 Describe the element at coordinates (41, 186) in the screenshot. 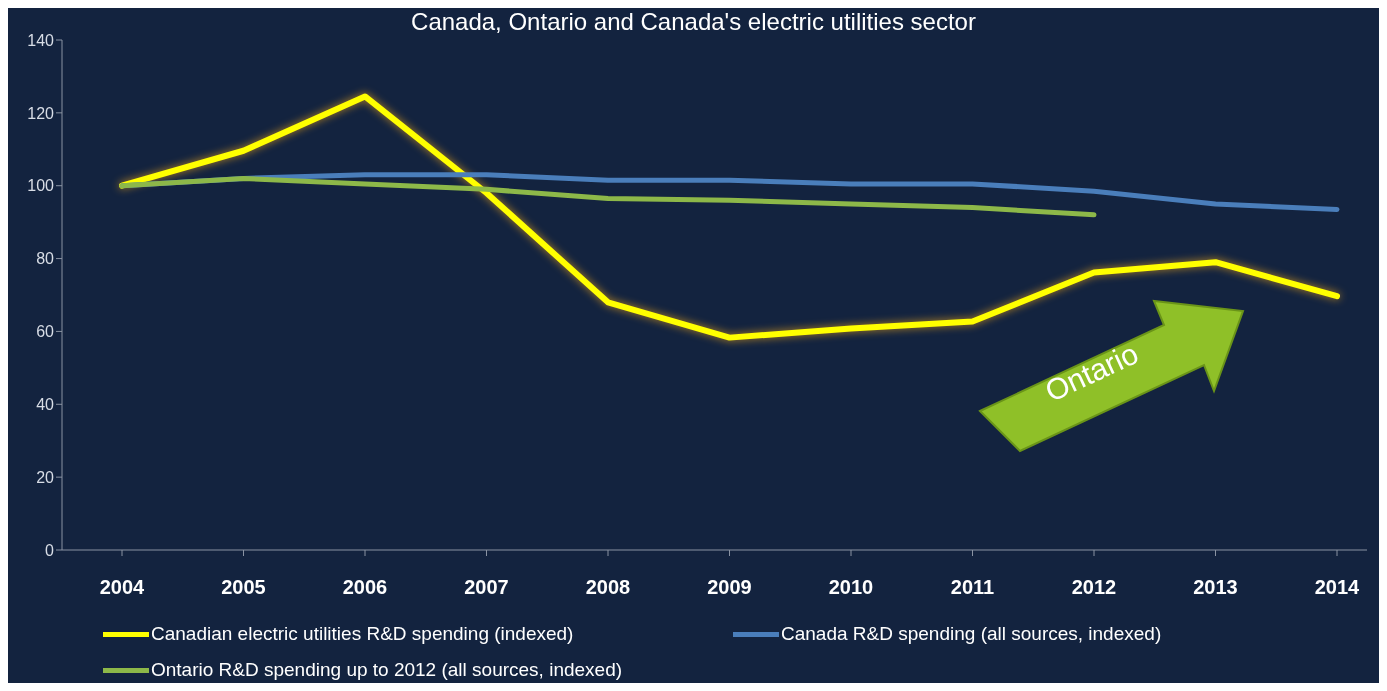

I see `y-tick-label: 100` at that location.